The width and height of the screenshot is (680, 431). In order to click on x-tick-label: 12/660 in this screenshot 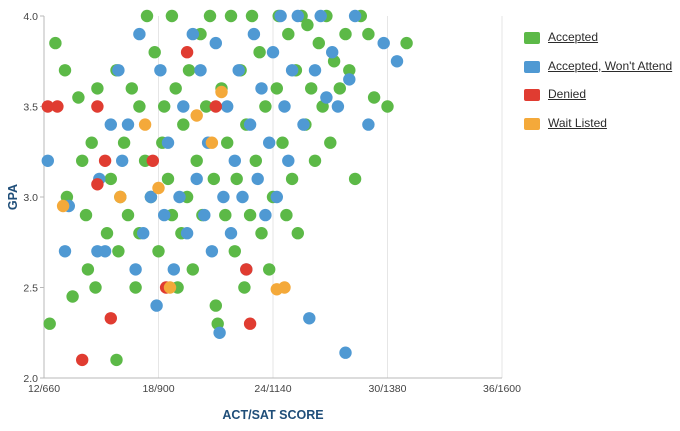, I will do `click(44, 389)`.